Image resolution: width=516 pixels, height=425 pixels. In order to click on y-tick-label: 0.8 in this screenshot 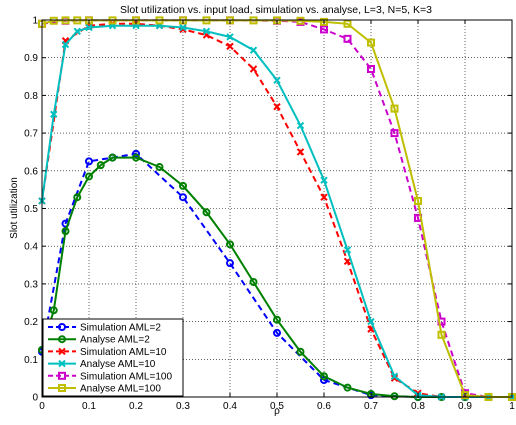, I will do `click(31, 96)`.